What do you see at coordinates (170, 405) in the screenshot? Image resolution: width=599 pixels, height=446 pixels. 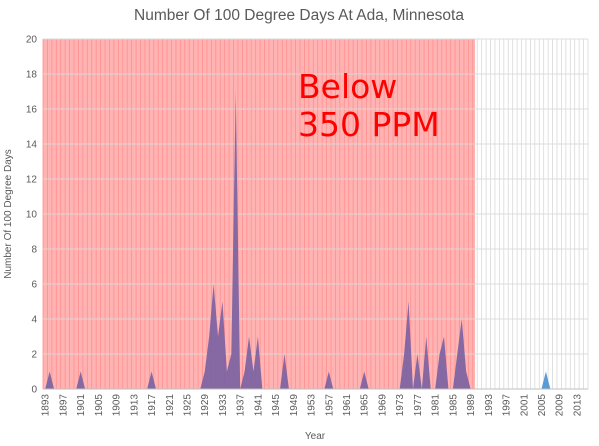 I see `x-tick-label: 1921` at bounding box center [170, 405].